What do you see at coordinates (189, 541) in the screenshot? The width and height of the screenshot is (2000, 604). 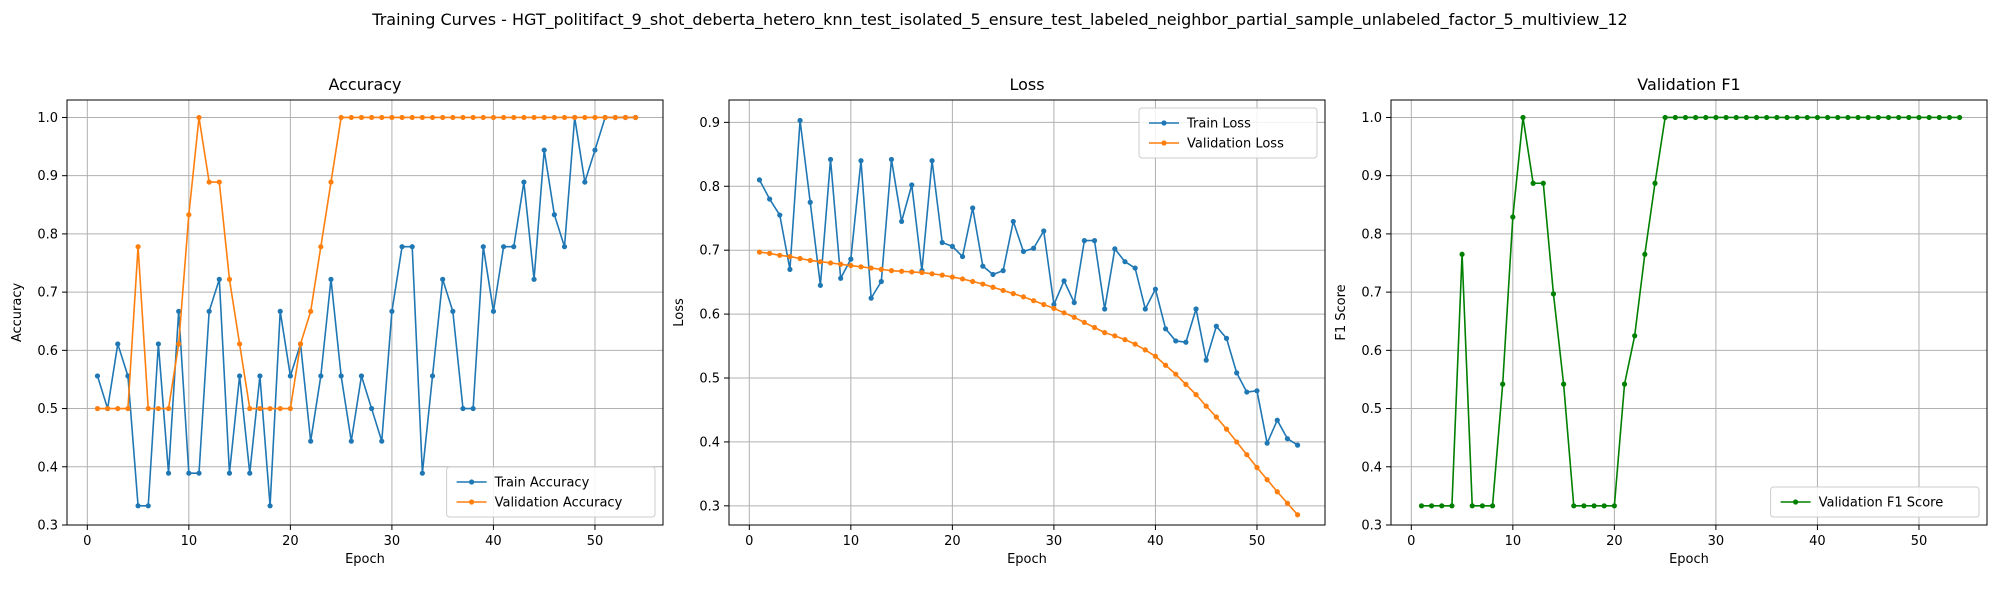 I see `x-tick-label: 10` at bounding box center [189, 541].